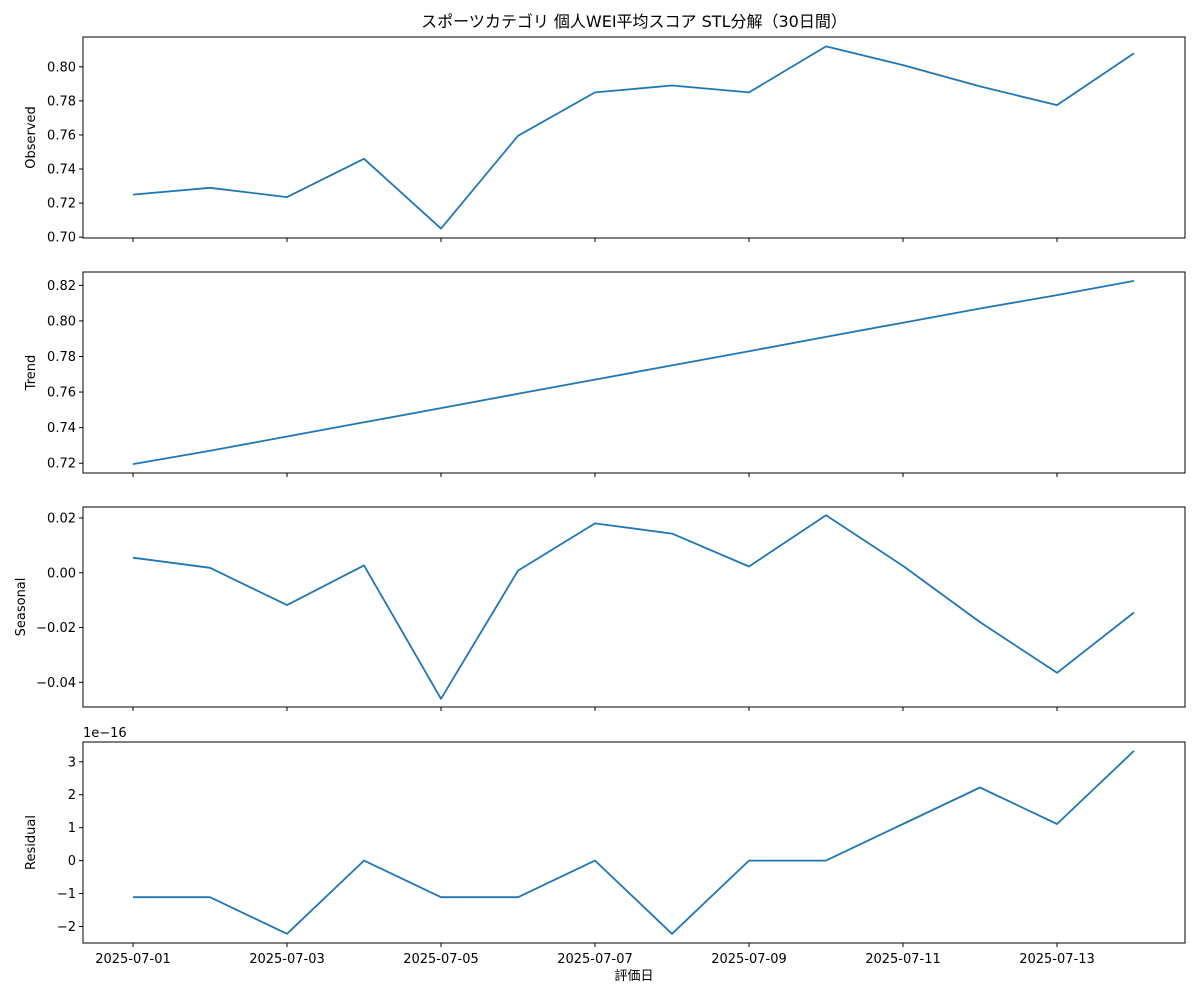 The width and height of the screenshot is (1200, 1000). Describe the element at coordinates (56, 683) in the screenshot. I see `y-tick-label: −0.04` at that location.